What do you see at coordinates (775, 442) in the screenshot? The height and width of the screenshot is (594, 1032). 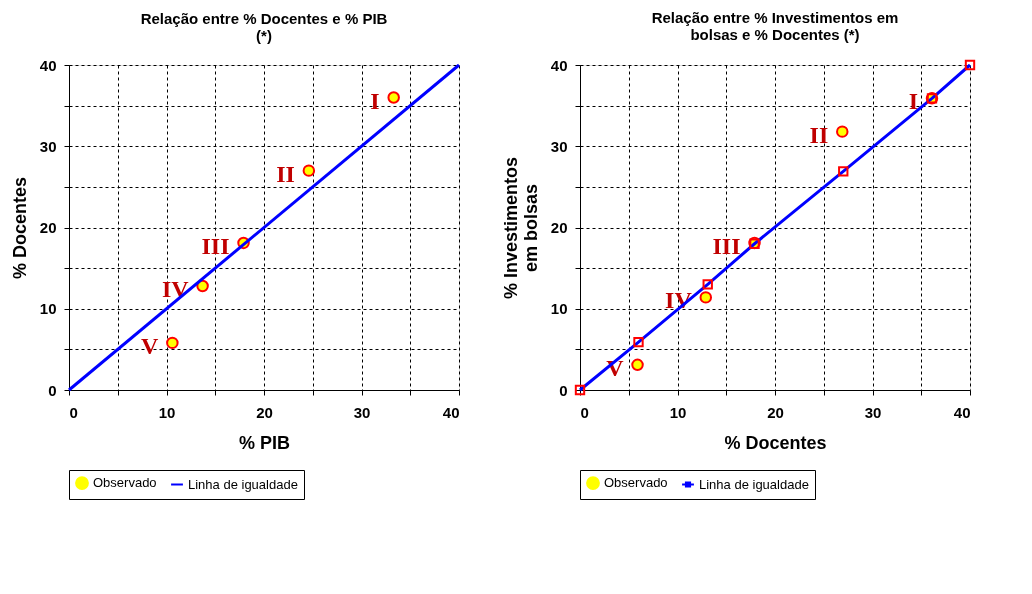 I see `x-axis-title: % Docentes` at bounding box center [775, 442].